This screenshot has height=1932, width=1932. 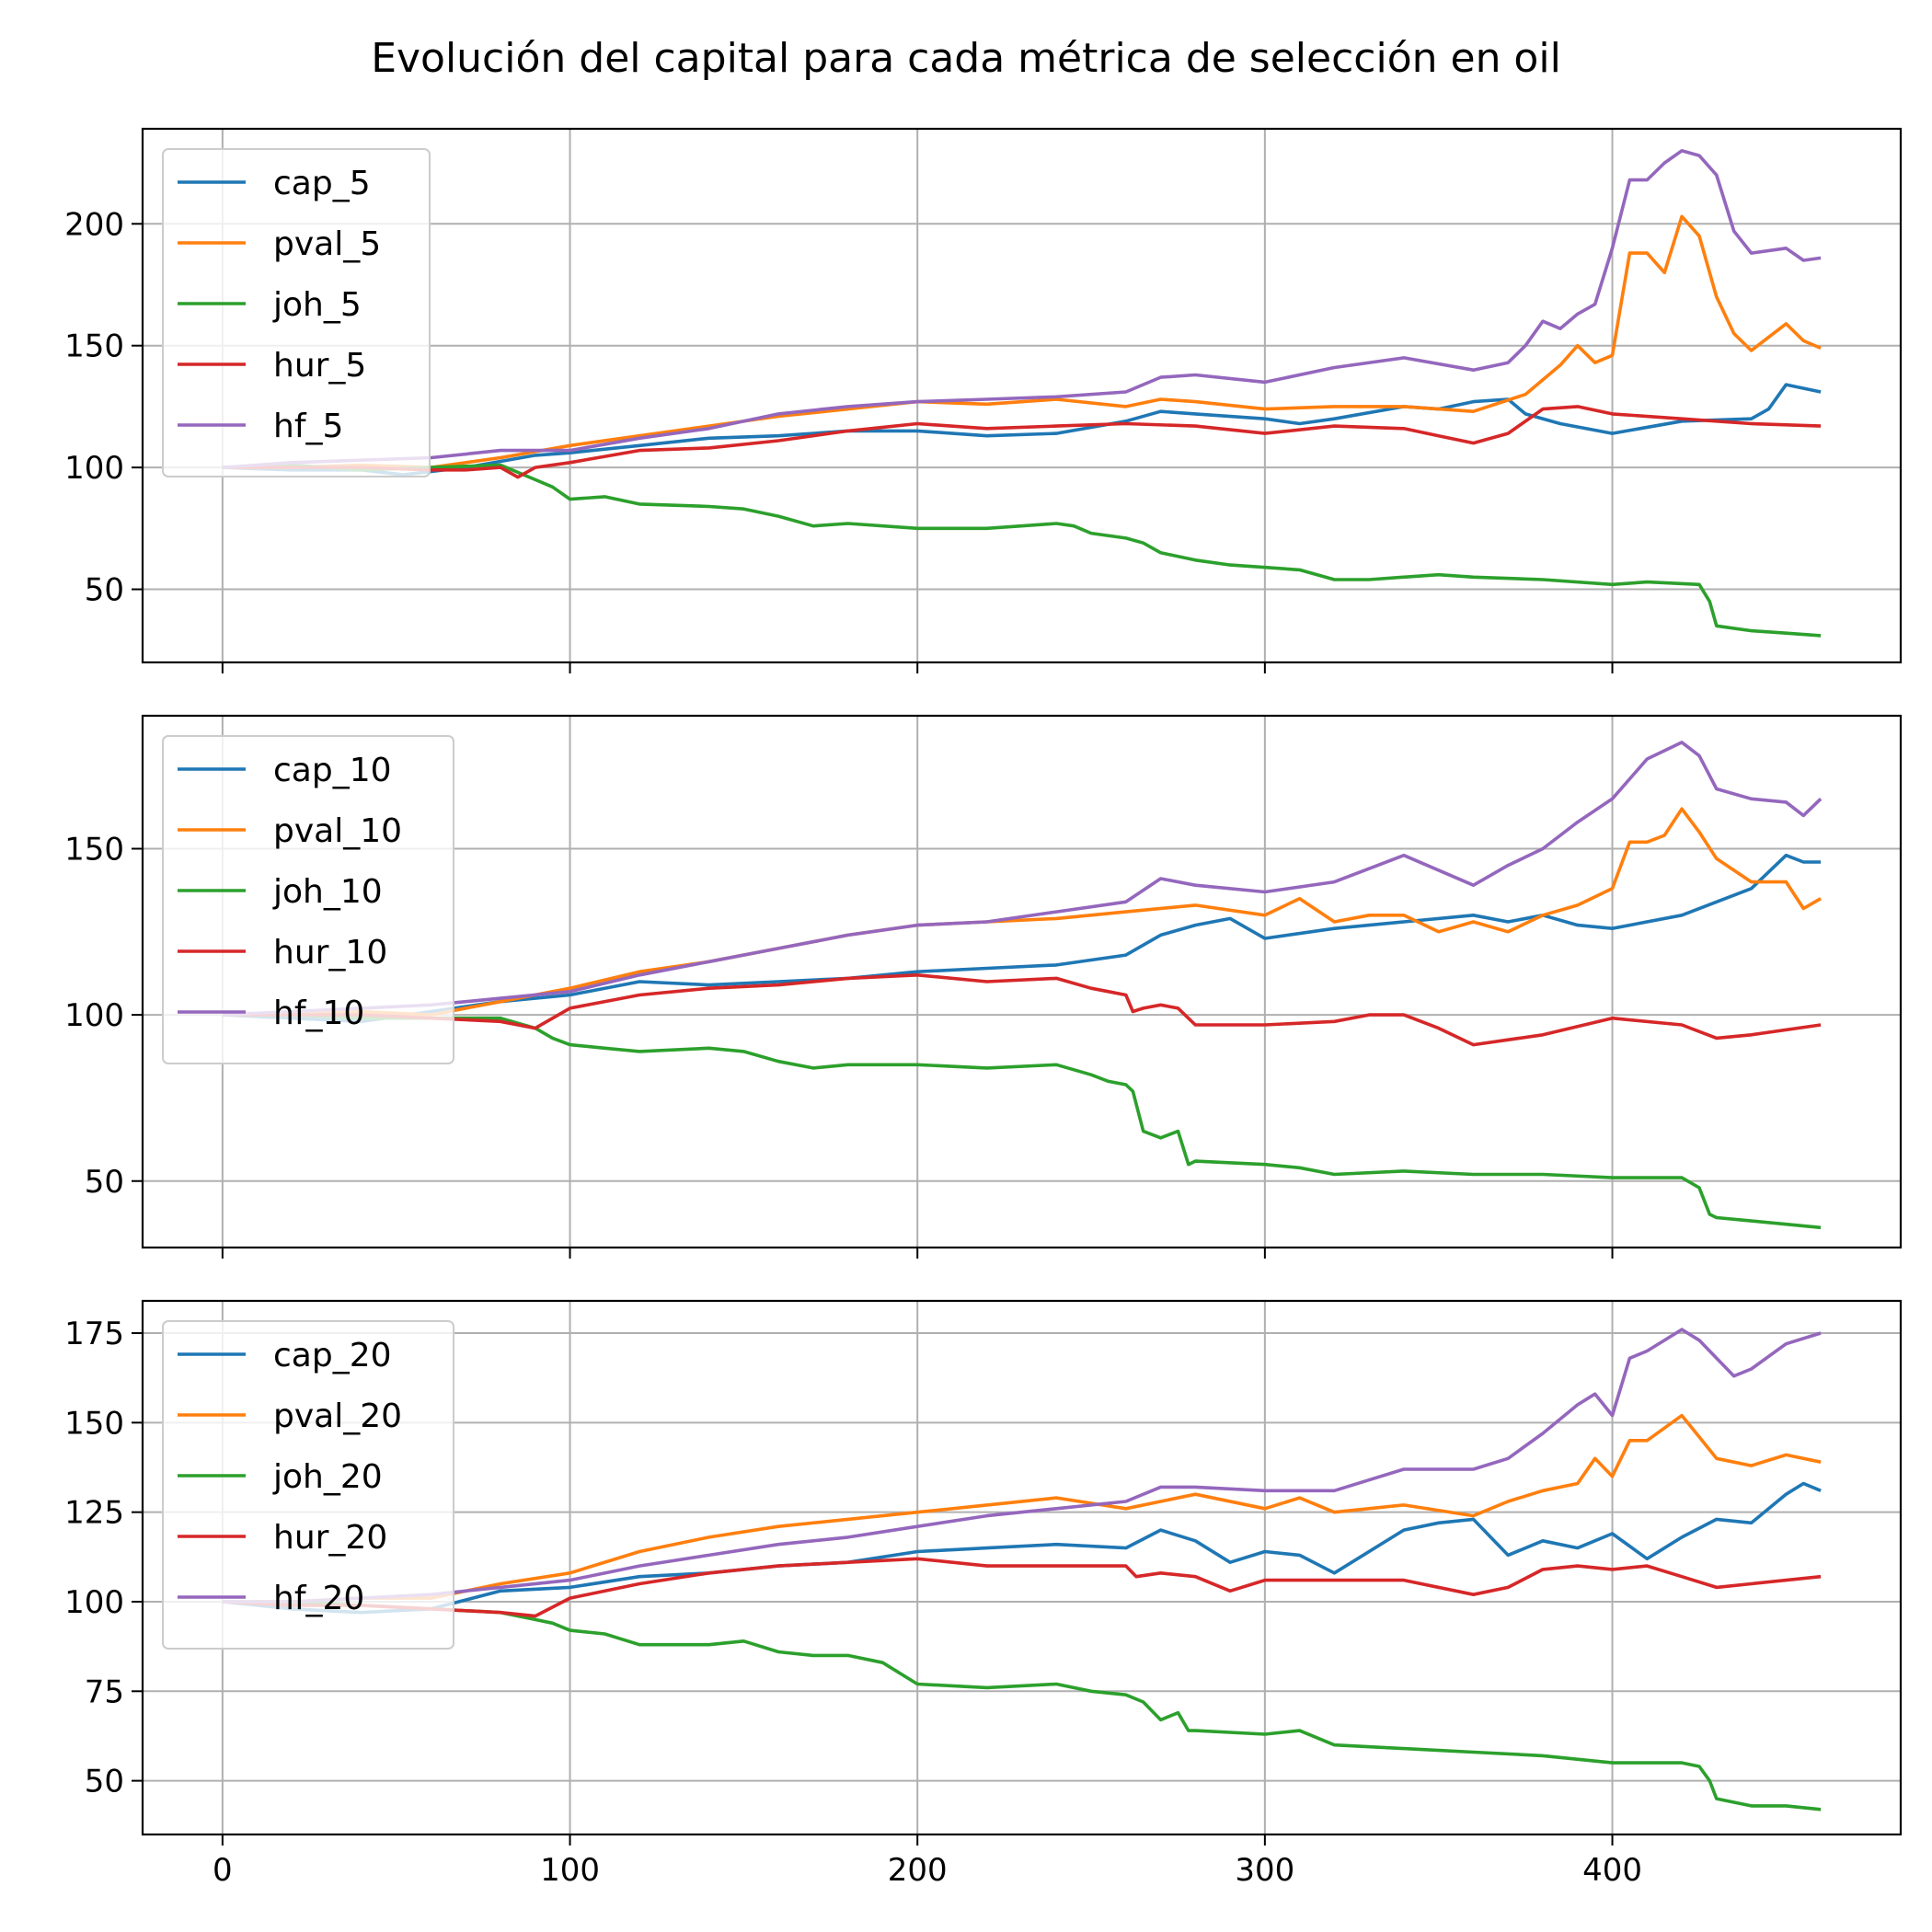 What do you see at coordinates (327, 892) in the screenshot?
I see `legend-label-joh_10: joh_10` at bounding box center [327, 892].